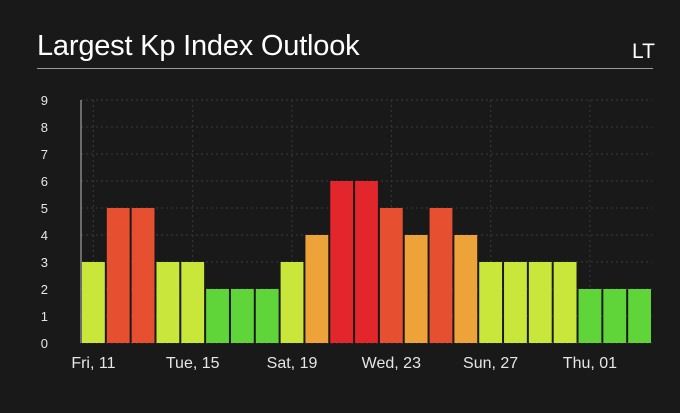 The image size is (680, 413). What do you see at coordinates (44, 154) in the screenshot?
I see `y-tick-label: 7` at bounding box center [44, 154].